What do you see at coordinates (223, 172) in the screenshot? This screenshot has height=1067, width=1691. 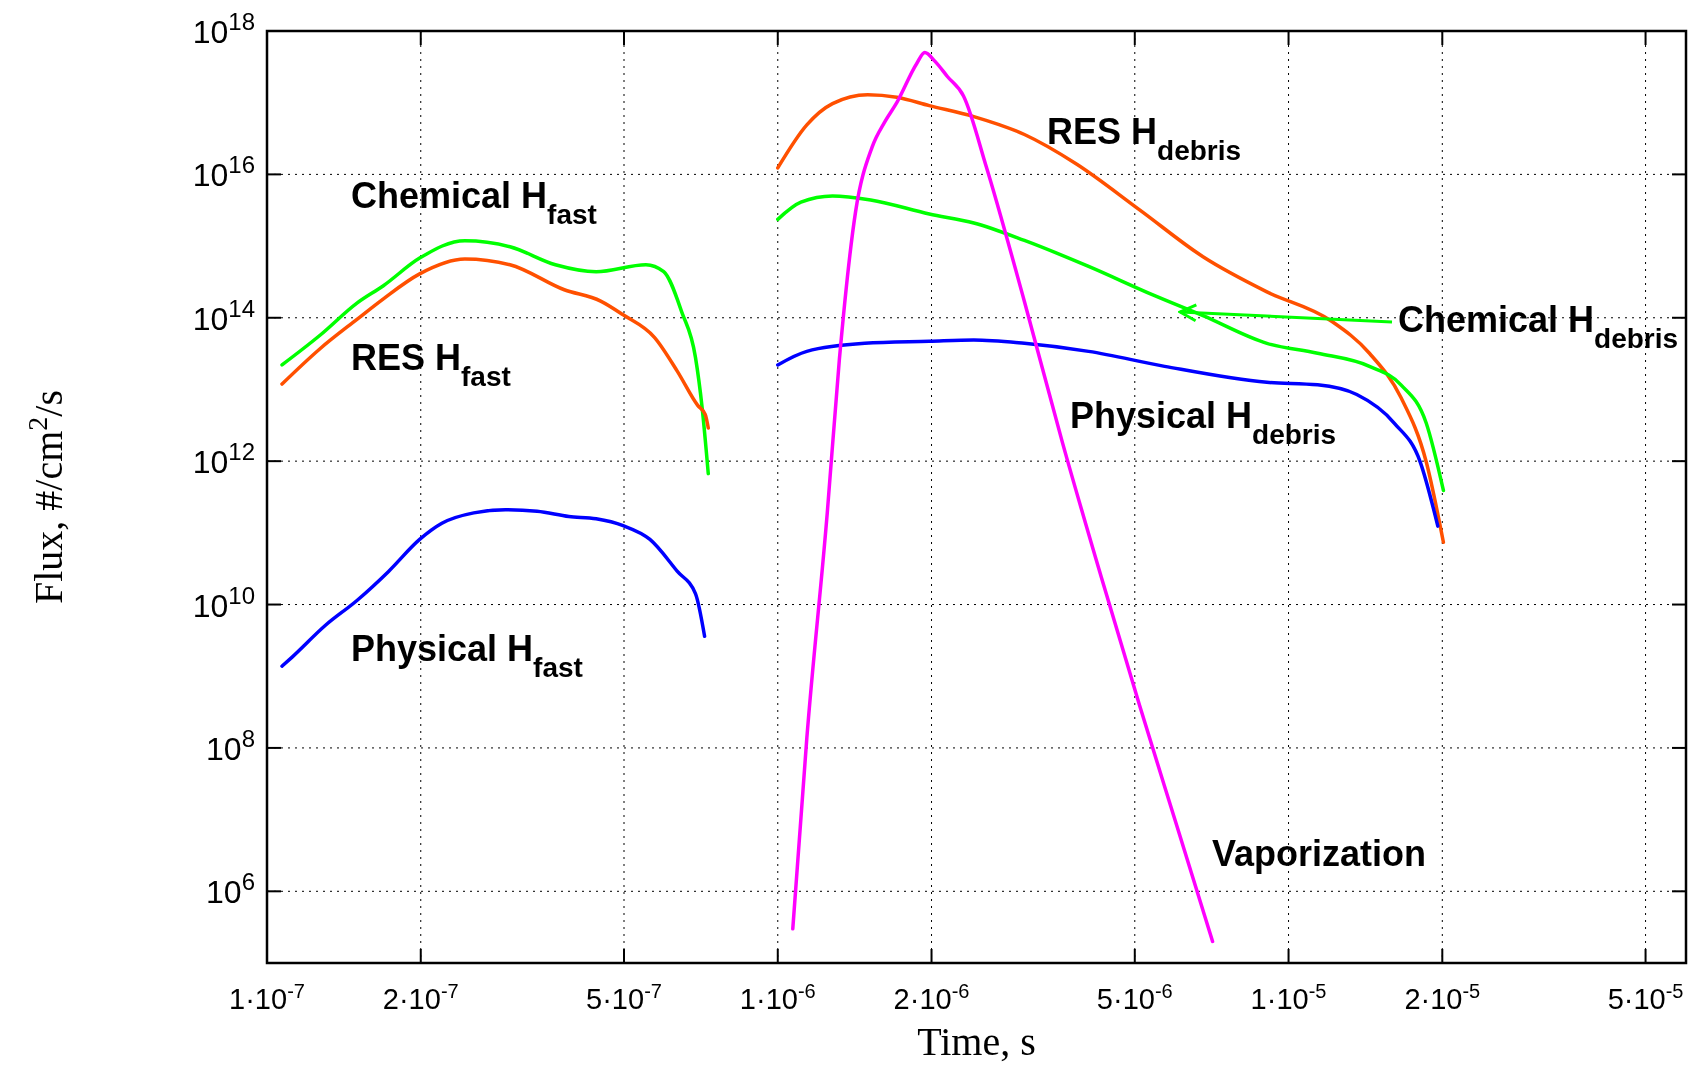 I see `y-tick-label: 10$^{16}$` at bounding box center [223, 172].